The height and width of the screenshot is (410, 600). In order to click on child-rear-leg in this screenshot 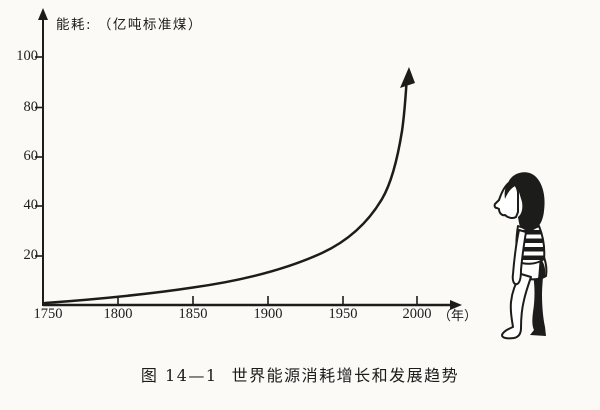, I will do `click(538, 305)`.